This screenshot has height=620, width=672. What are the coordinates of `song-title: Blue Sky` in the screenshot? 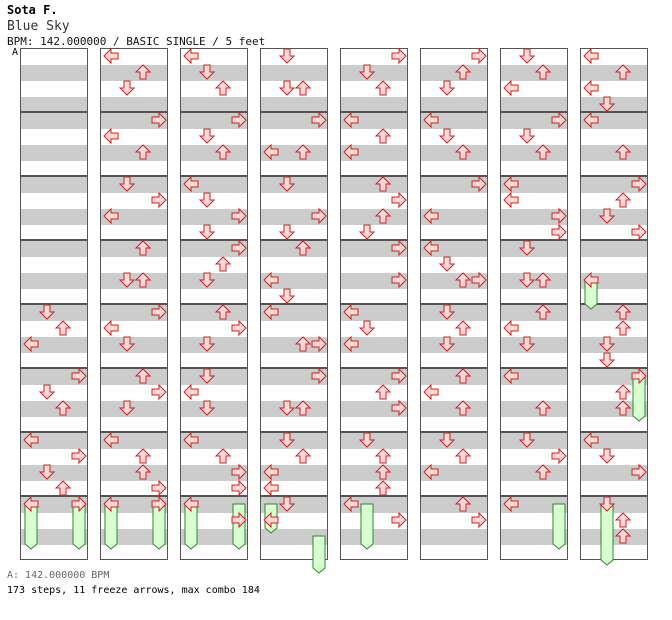 It's located at (38, 26).